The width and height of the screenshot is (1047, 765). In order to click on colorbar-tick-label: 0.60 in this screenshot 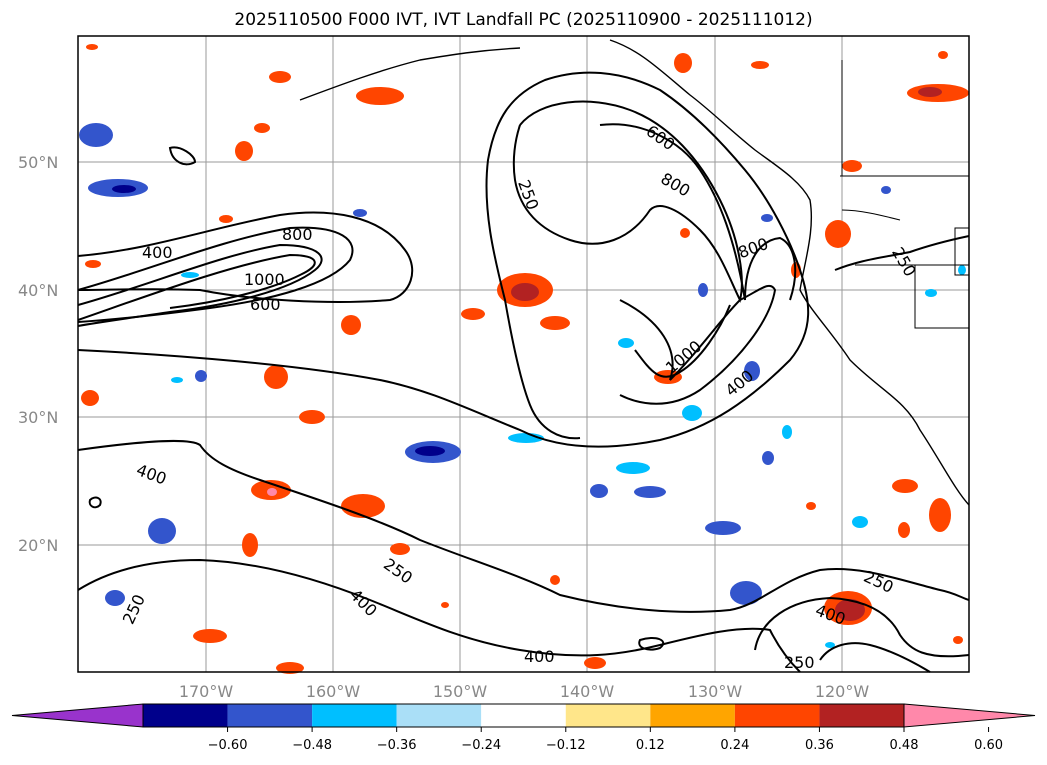, I will do `click(988, 745)`.